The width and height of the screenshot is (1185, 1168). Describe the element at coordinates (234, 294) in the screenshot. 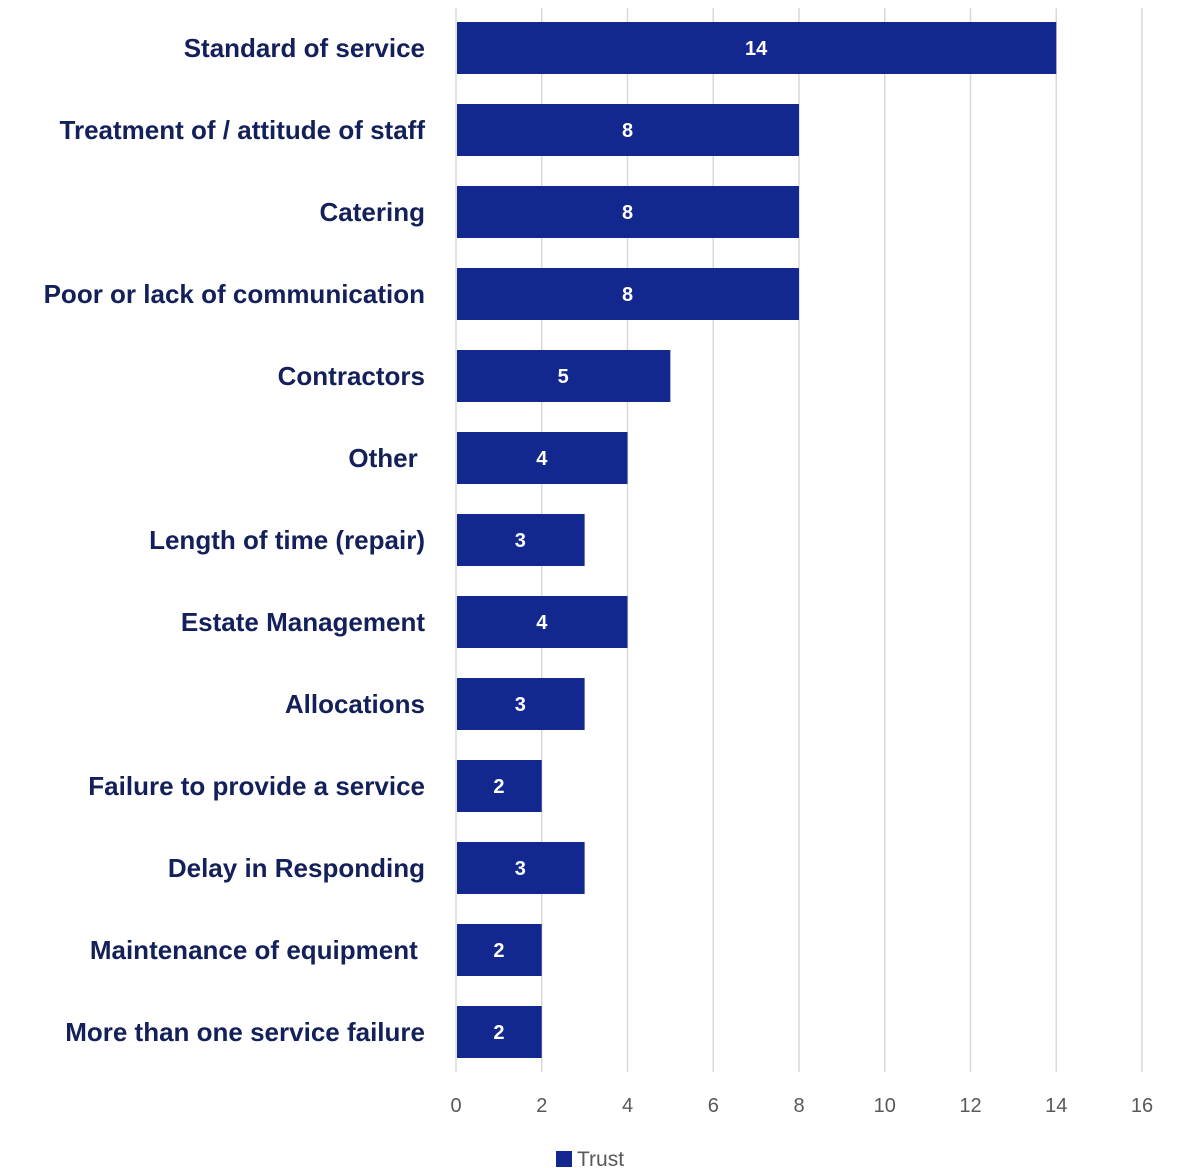

I see `category-label: Poor or lack of communication` at that location.